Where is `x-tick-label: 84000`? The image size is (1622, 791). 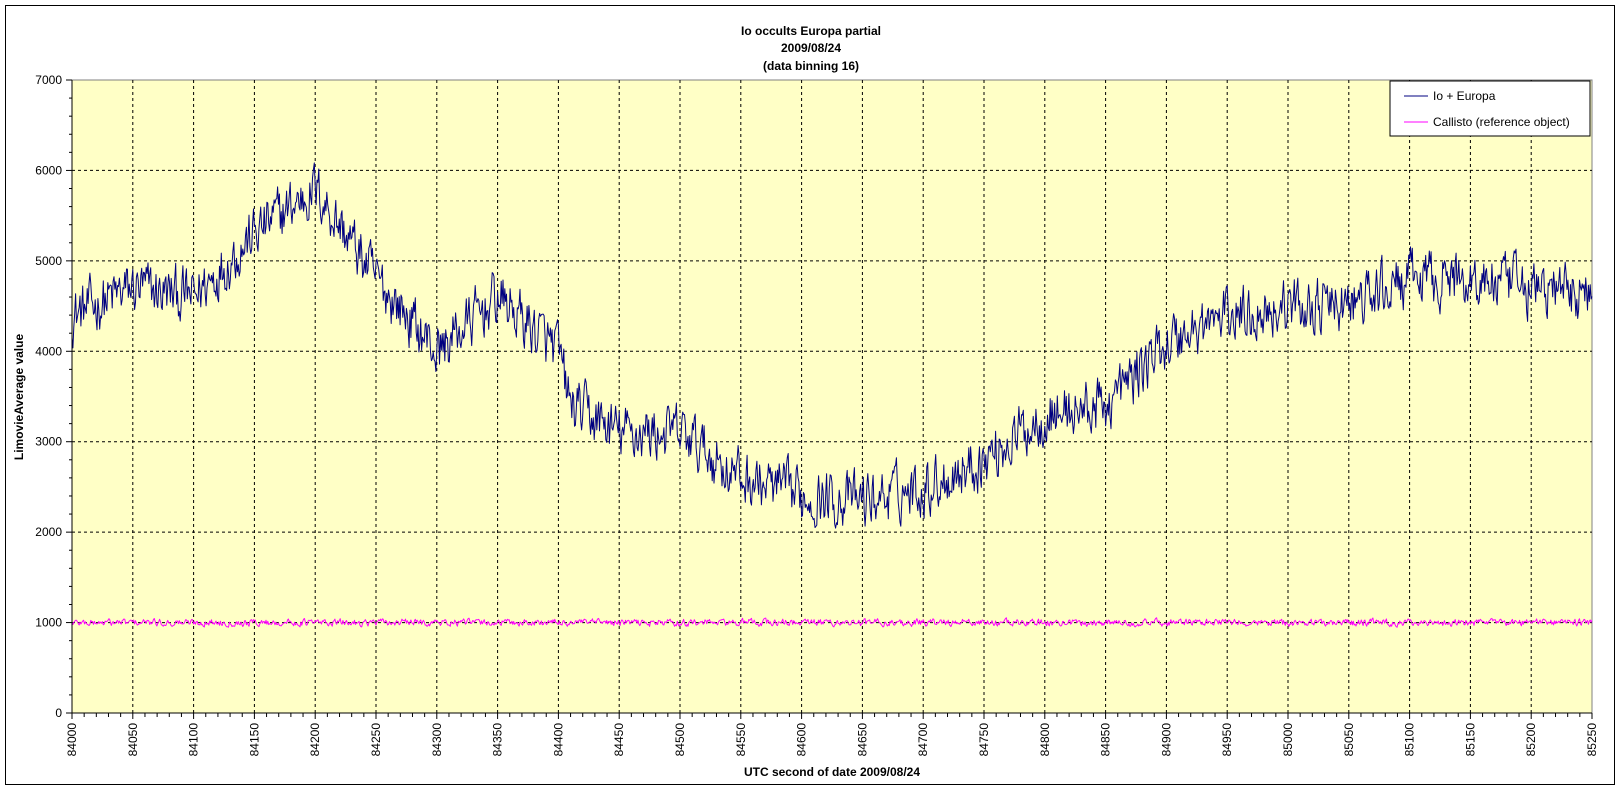 x-tick-label: 84000 is located at coordinates (72, 740).